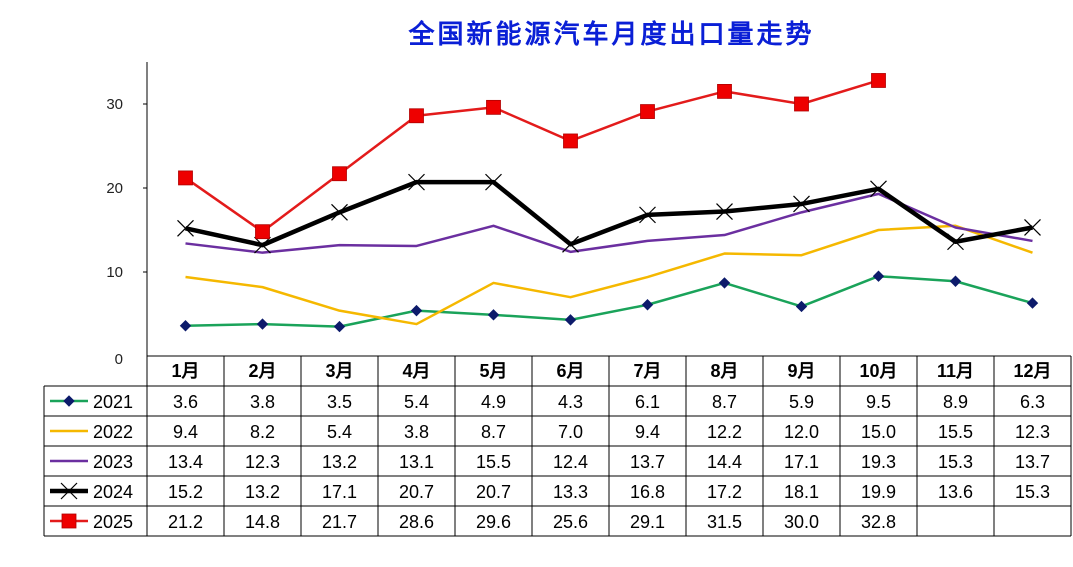  What do you see at coordinates (114, 104) in the screenshot?
I see `y-tick-label: 30` at bounding box center [114, 104].